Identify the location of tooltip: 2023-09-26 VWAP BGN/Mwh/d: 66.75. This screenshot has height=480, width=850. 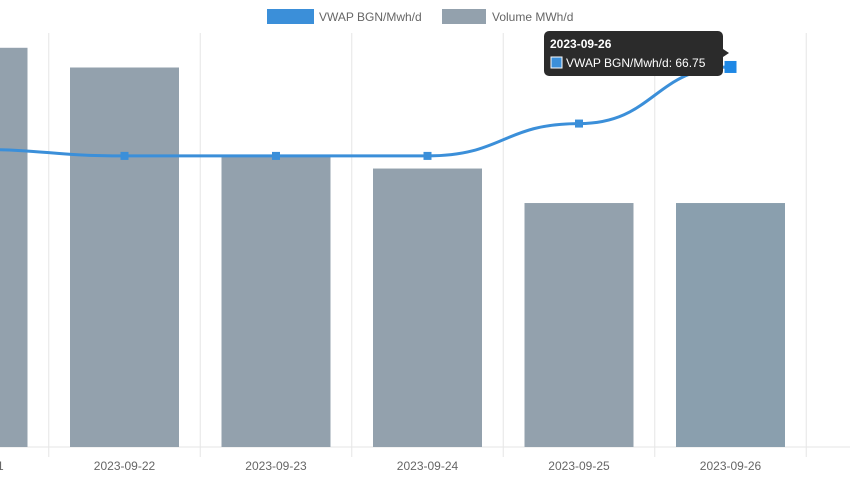
(636, 53).